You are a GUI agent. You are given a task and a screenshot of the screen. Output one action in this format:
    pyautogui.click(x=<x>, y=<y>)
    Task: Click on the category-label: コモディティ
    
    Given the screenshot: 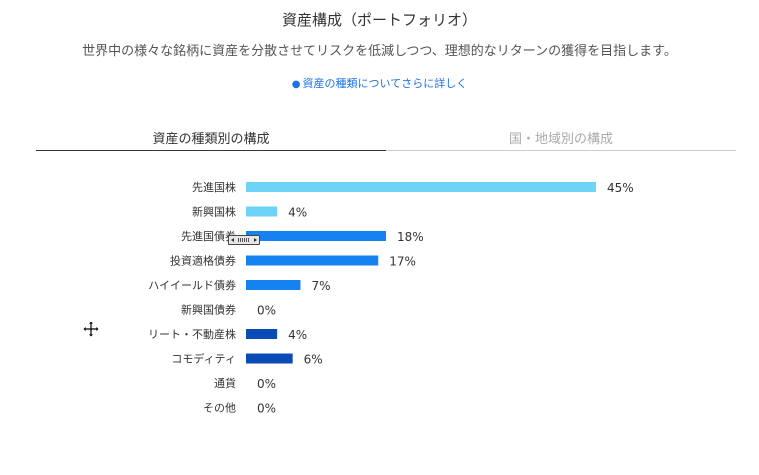 What is the action you would take?
    pyautogui.click(x=203, y=359)
    